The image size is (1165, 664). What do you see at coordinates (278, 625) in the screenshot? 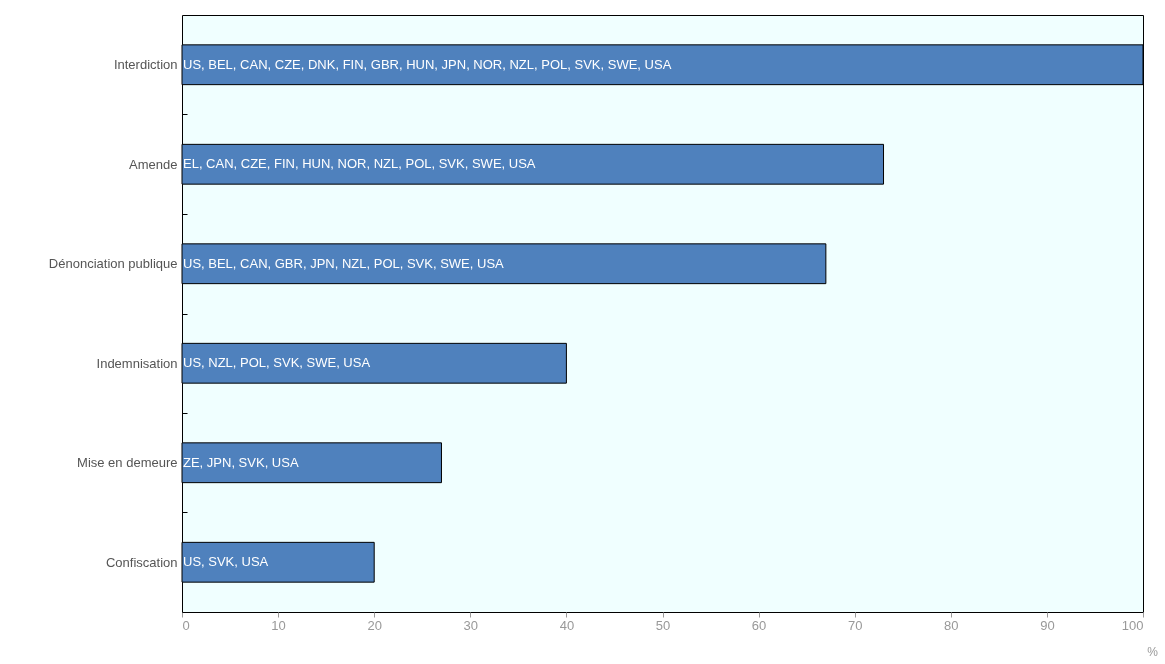
I see `x-tick-label: 10` at bounding box center [278, 625].